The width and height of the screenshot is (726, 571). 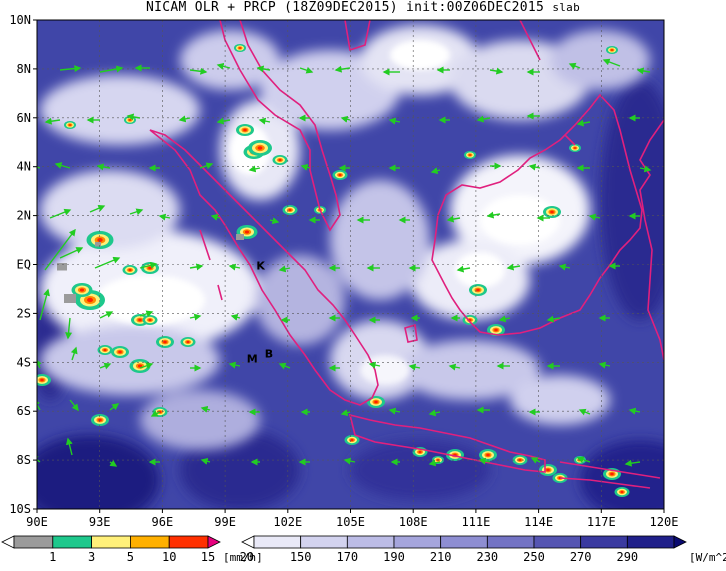 What do you see at coordinates (163, 522) in the screenshot?
I see `lon-label: 96E` at bounding box center [163, 522].